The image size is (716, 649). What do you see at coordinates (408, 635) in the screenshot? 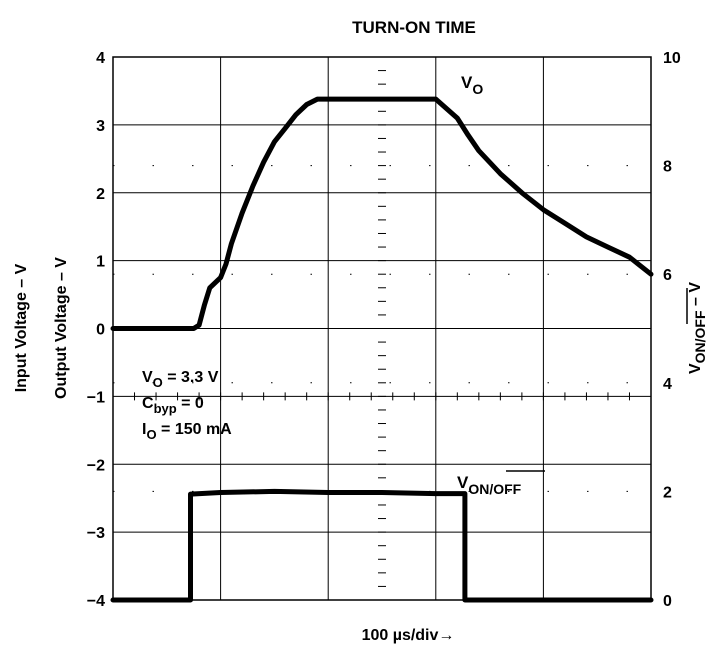
I see `x-axis-title: 100 µs/div→` at bounding box center [408, 635].